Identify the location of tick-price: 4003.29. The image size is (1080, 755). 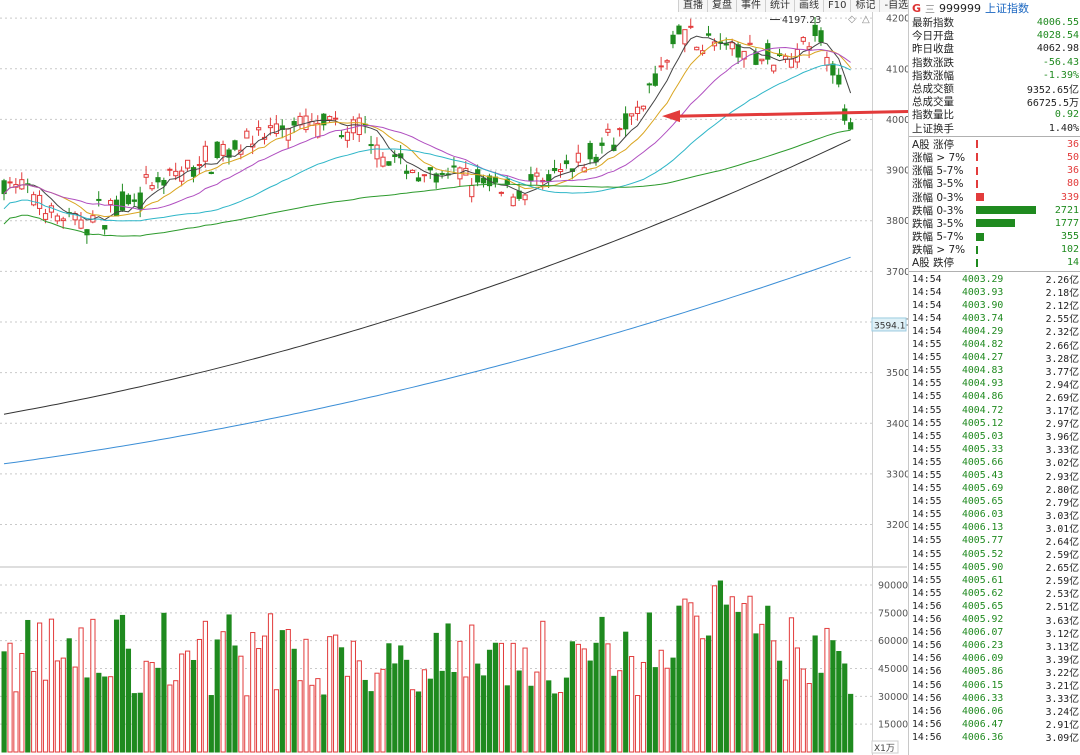
(983, 279).